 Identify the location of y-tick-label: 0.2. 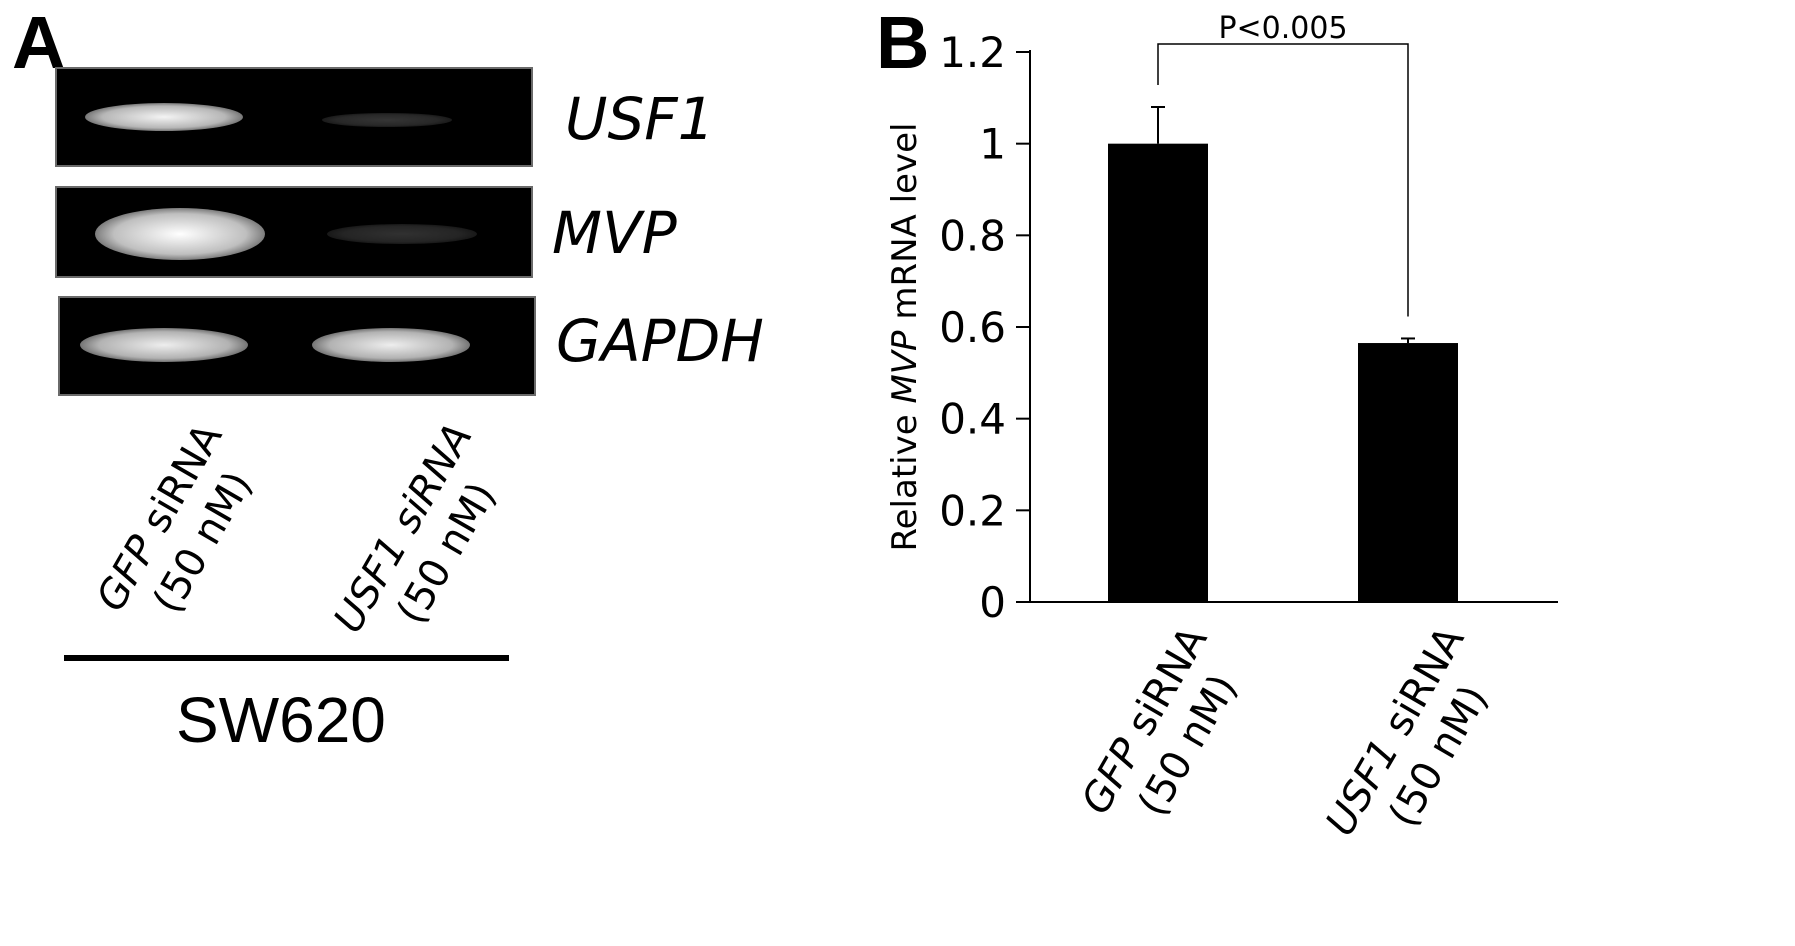
(972, 510).